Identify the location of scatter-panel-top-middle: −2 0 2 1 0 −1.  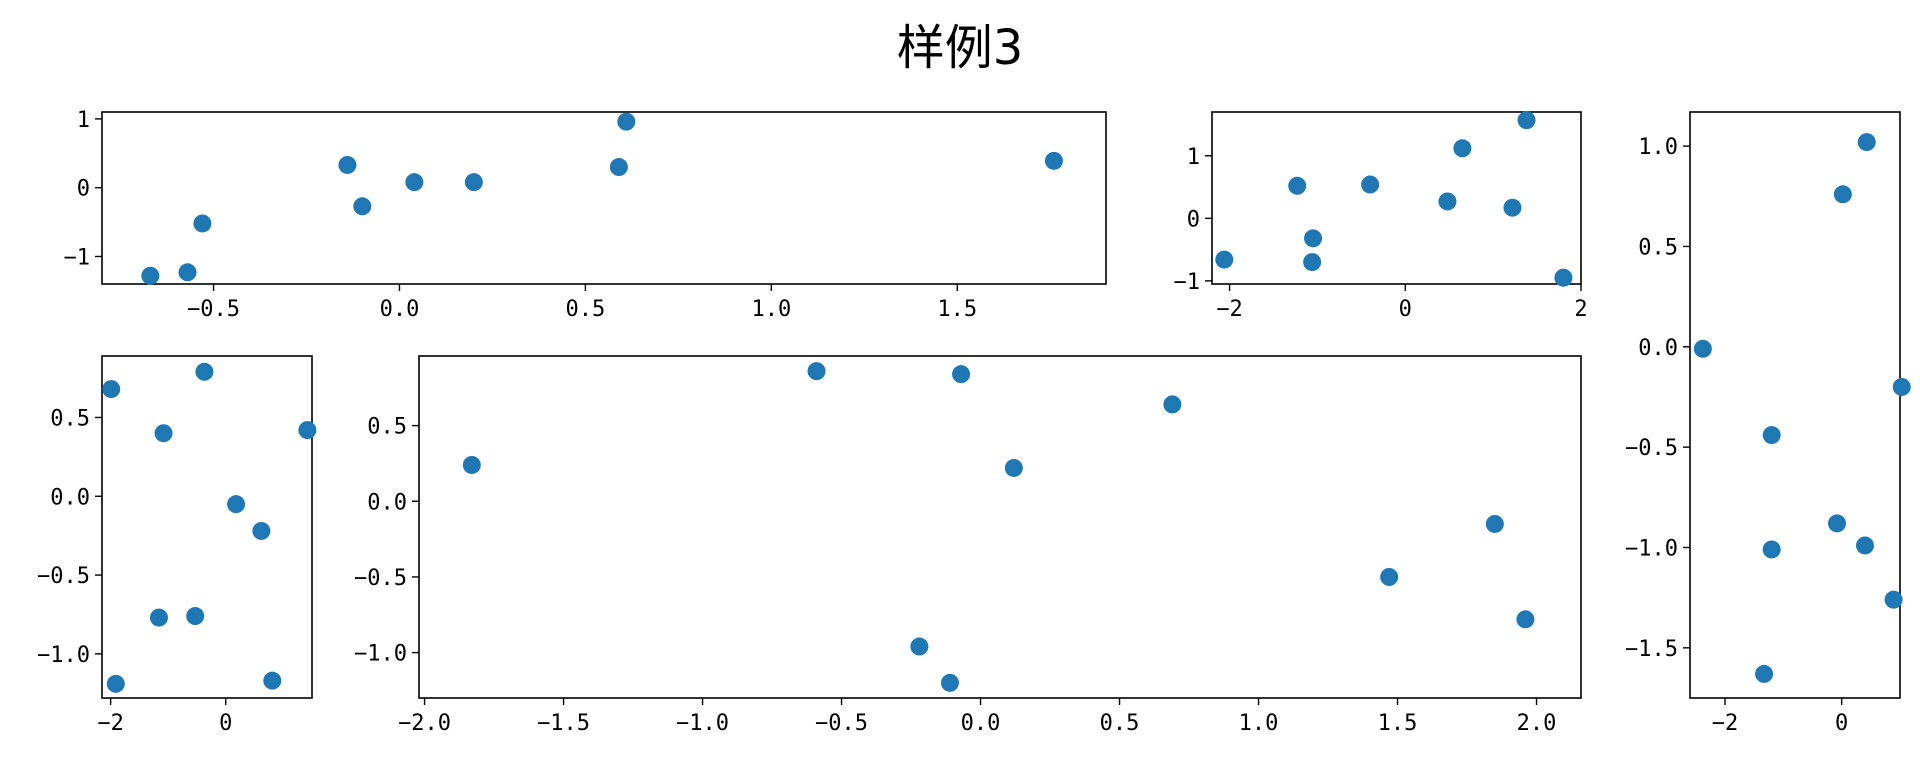
(1381, 216).